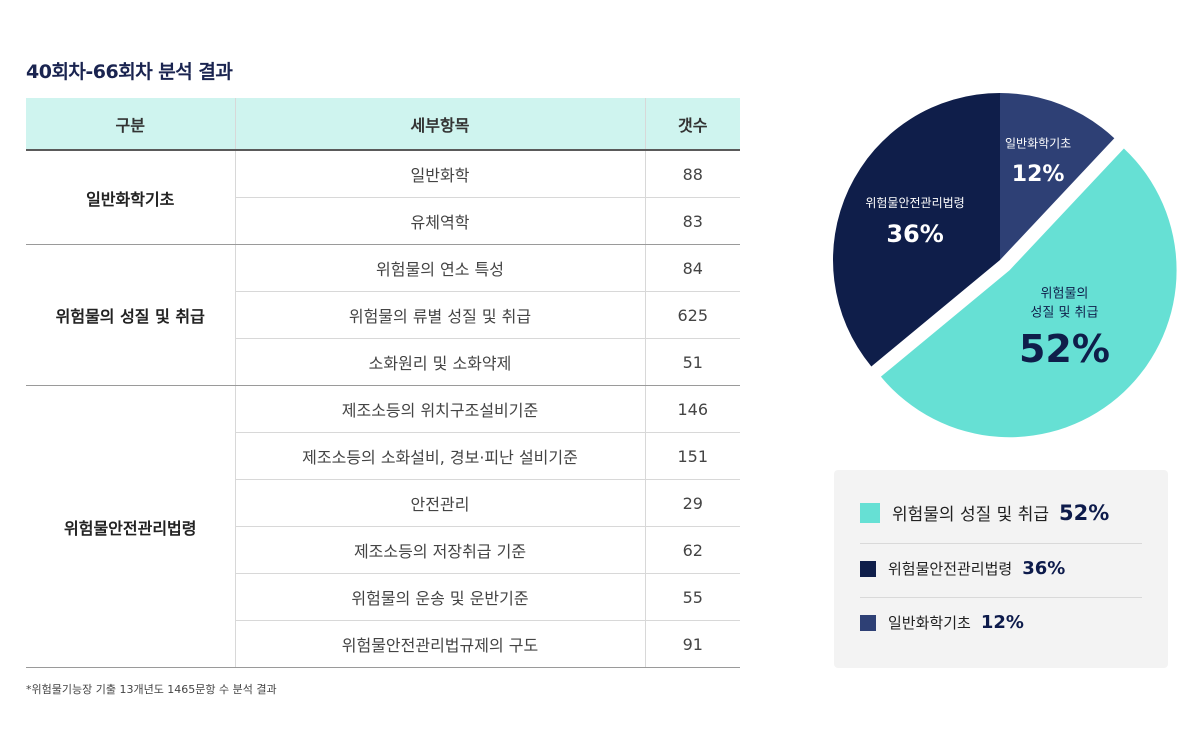 The width and height of the screenshot is (1200, 733). I want to click on item-name-cell: 위험물의 연소 특성, so click(440, 268).